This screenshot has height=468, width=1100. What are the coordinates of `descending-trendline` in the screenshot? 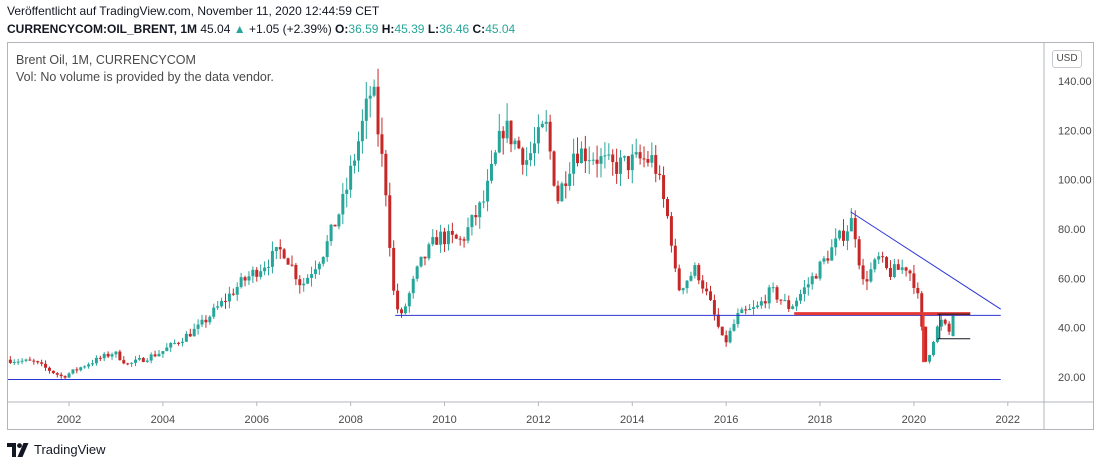 It's located at (926, 260).